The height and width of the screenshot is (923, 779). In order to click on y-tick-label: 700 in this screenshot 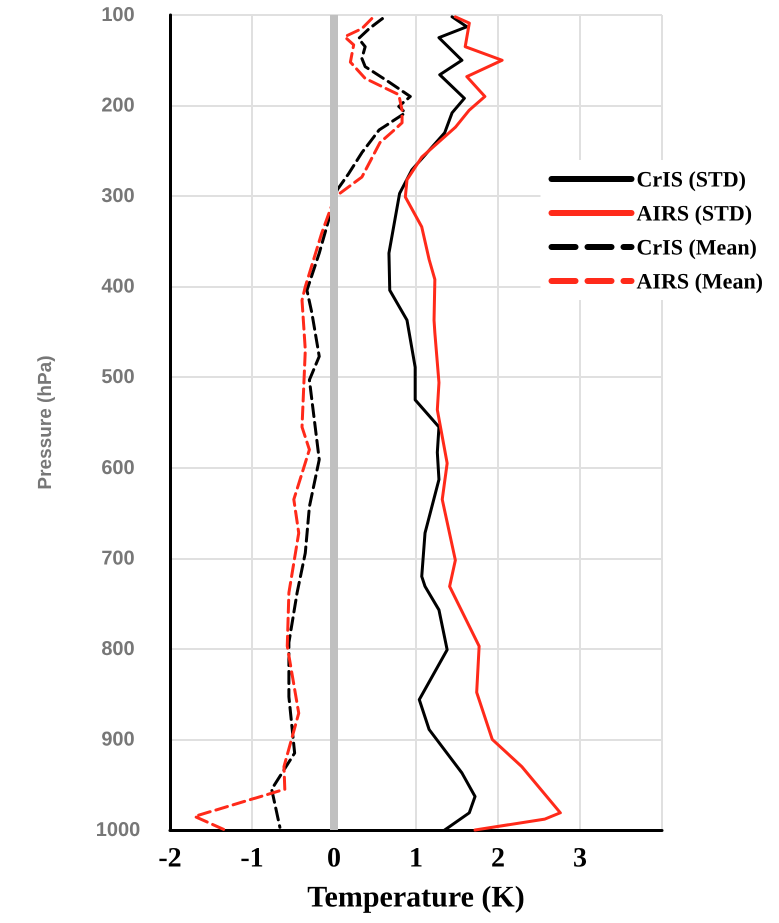, I will do `click(118, 558)`.